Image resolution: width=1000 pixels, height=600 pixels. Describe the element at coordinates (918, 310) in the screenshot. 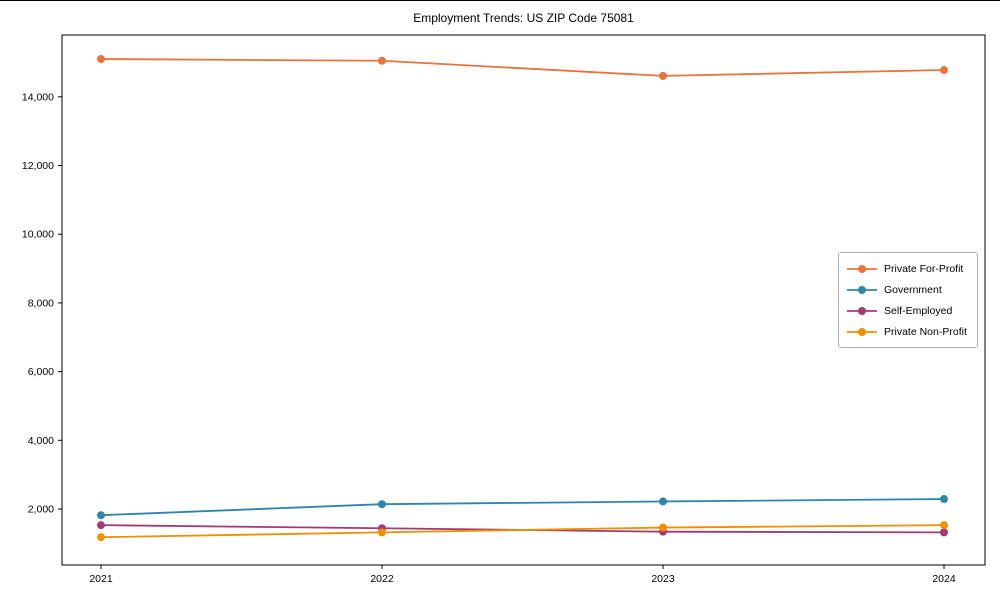

I see `legend-label-self-employed: Self-Employed` at that location.